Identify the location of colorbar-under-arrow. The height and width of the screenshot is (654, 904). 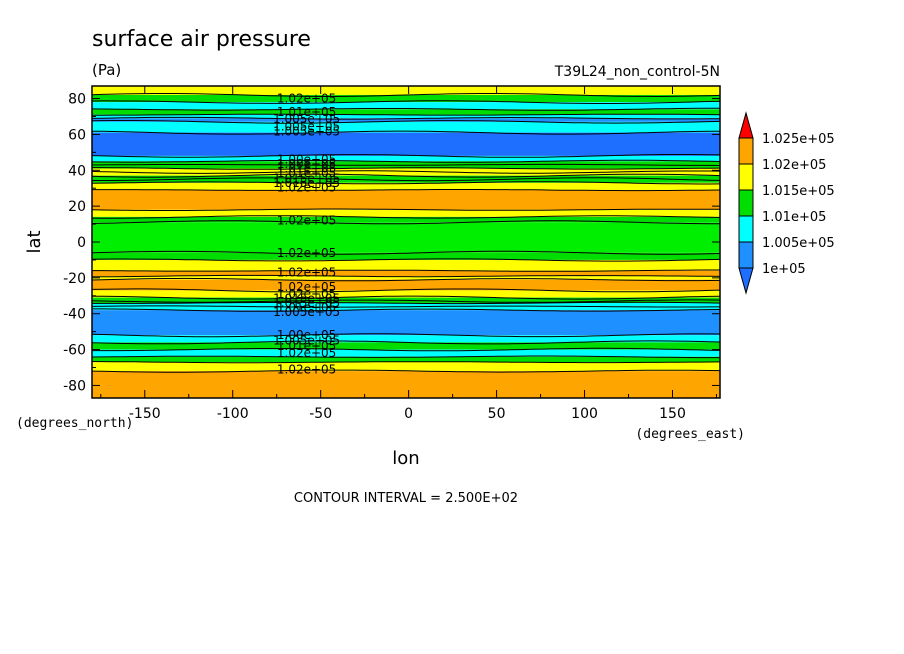
(746, 281).